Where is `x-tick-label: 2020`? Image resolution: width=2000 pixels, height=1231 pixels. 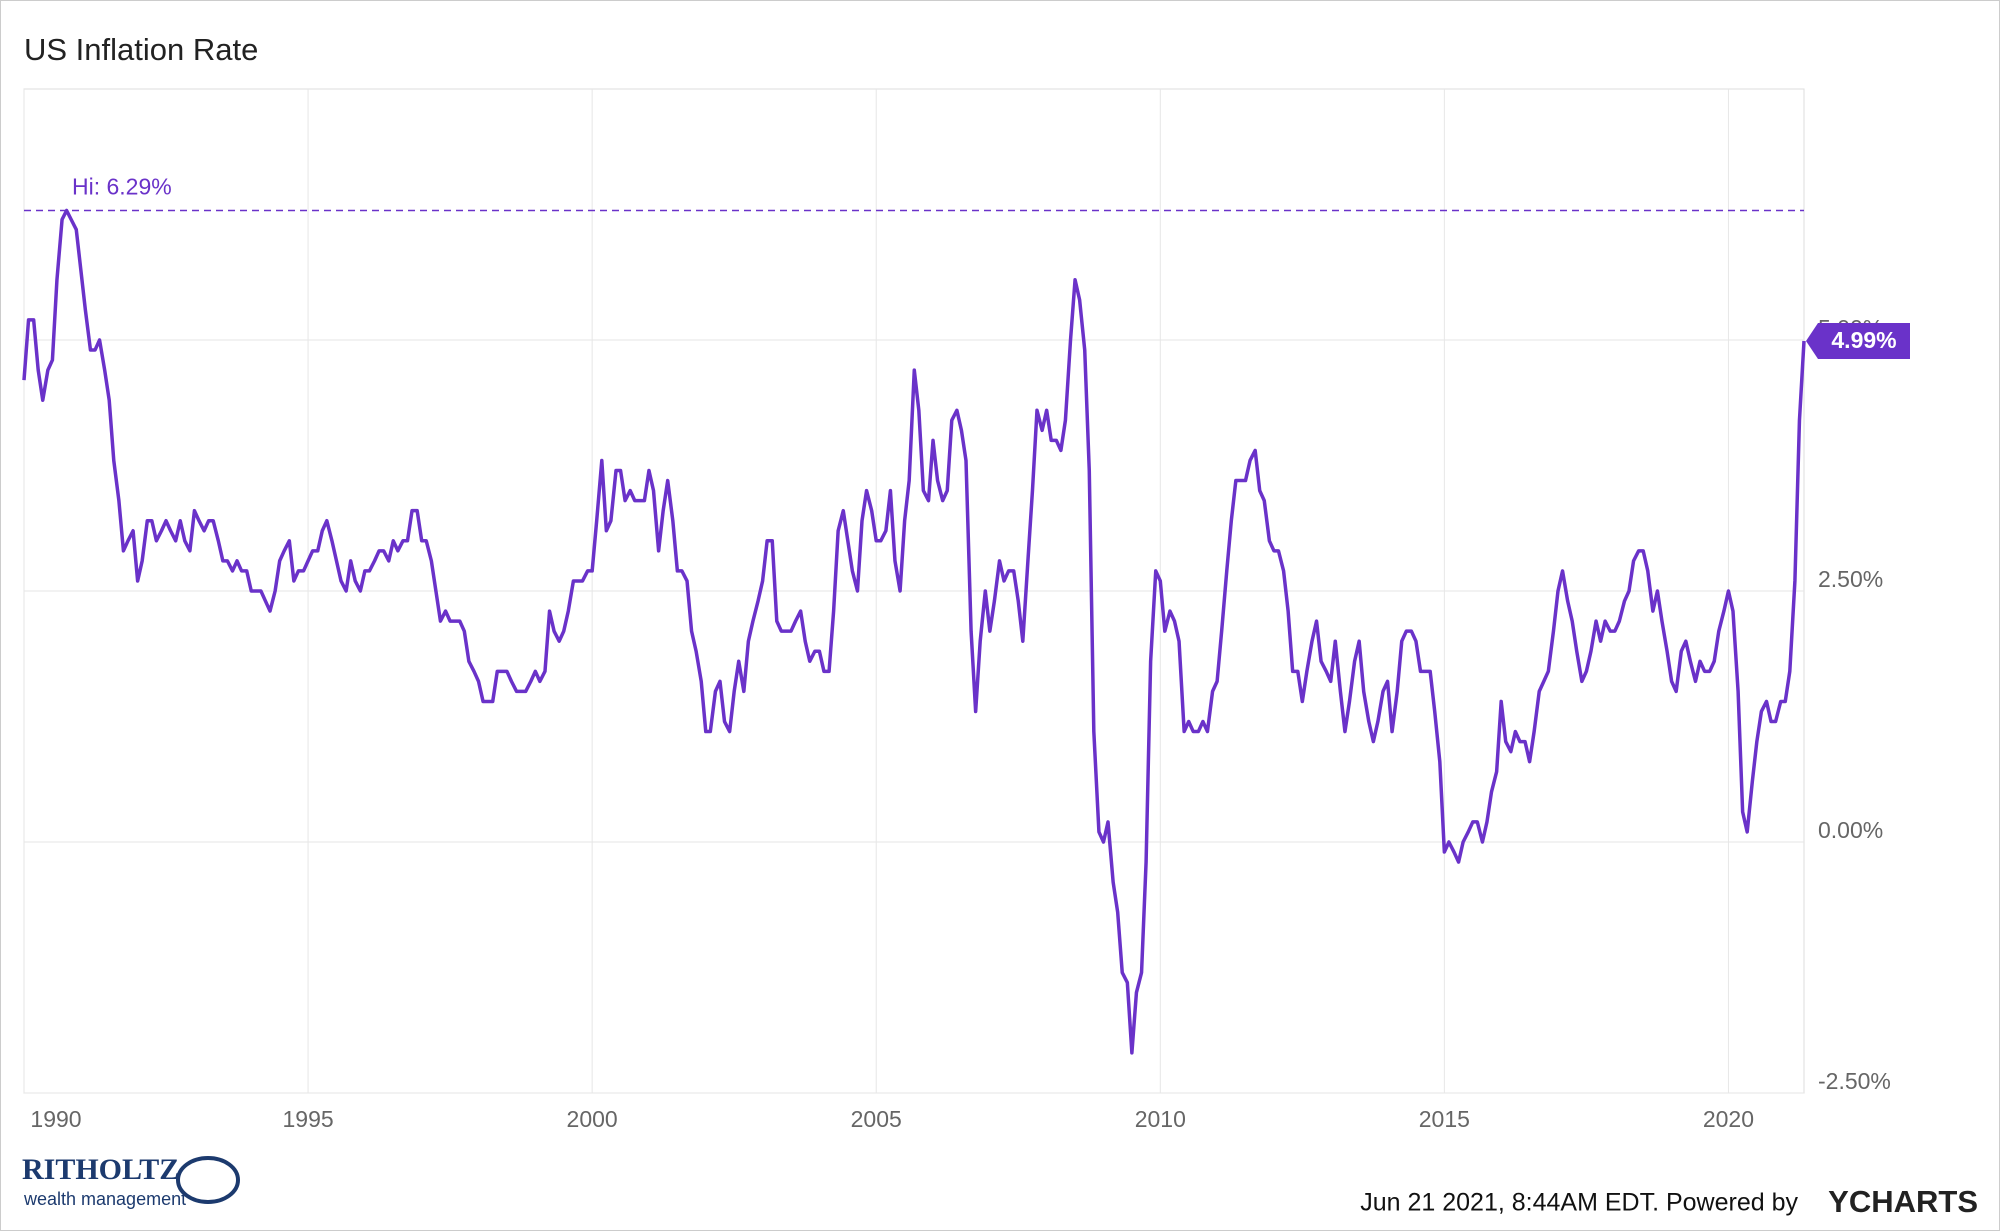
x-tick-label: 2020 is located at coordinates (1728, 1119).